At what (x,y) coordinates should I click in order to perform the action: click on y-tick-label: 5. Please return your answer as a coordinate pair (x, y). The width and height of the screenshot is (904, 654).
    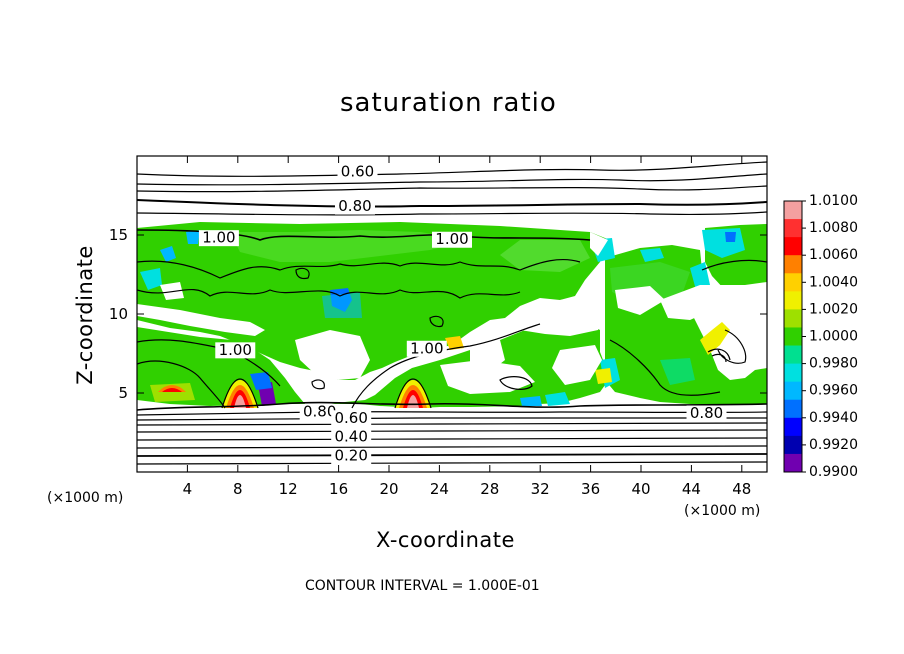
    Looking at the image, I should click on (123, 393).